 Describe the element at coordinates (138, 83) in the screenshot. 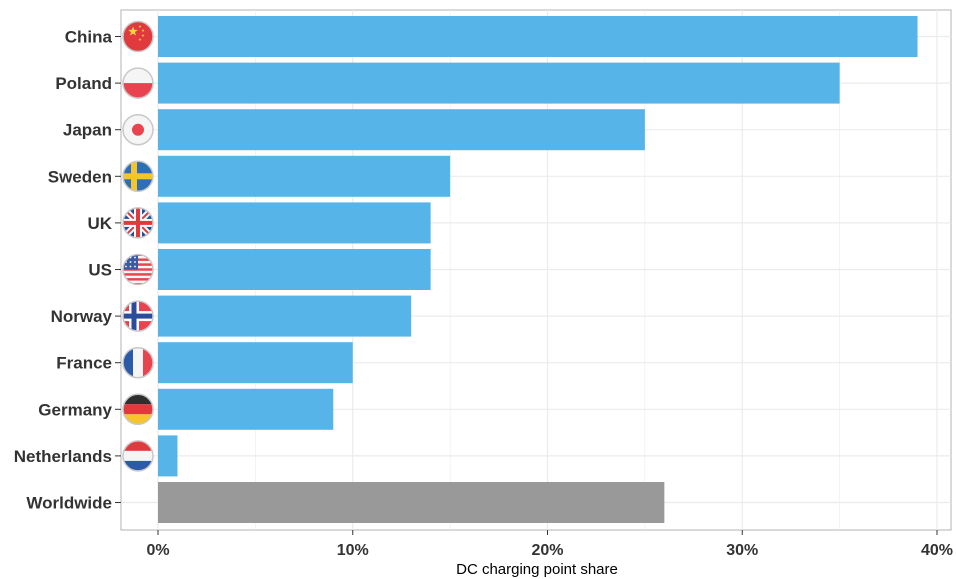

I see `poland-flag-icon` at that location.